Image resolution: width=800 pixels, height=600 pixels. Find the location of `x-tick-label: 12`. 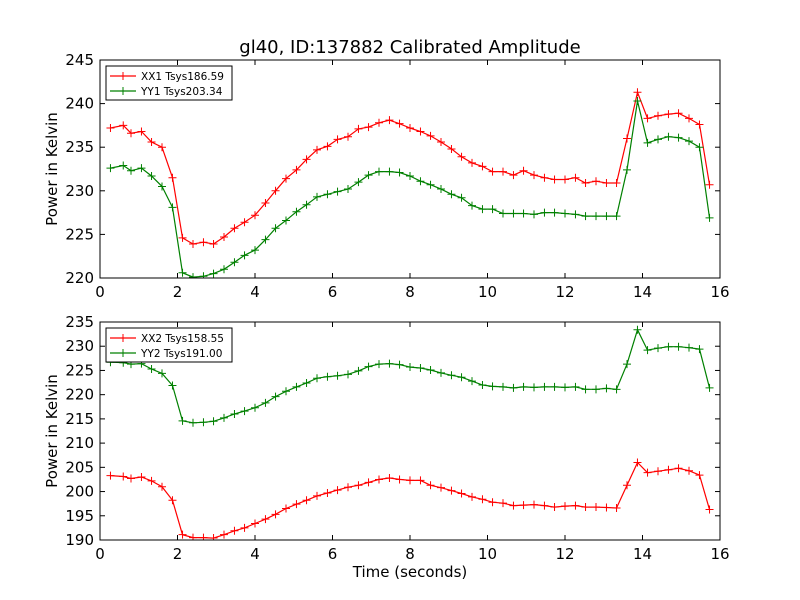

x-tick-label: 12 is located at coordinates (564, 554).